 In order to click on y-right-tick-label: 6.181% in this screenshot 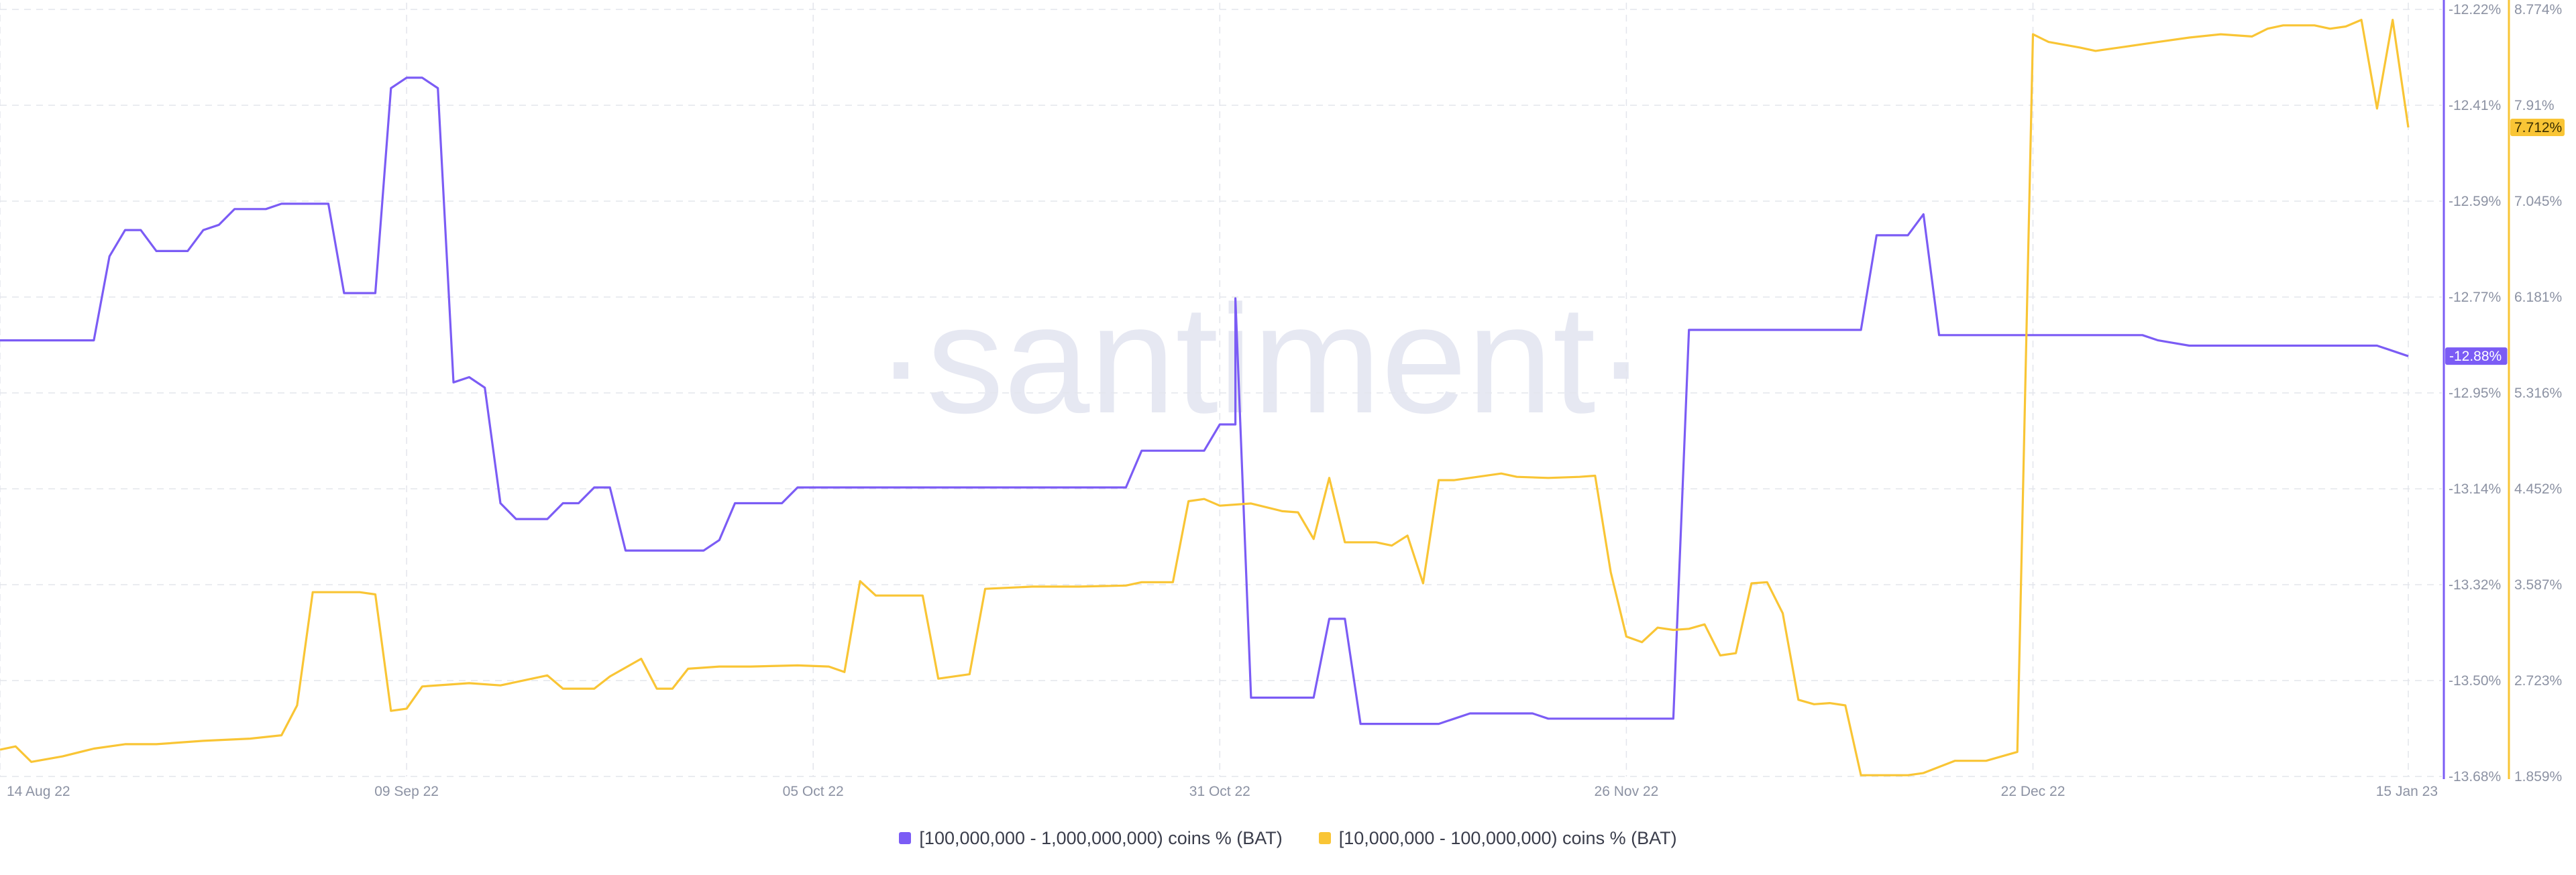, I will do `click(2538, 297)`.